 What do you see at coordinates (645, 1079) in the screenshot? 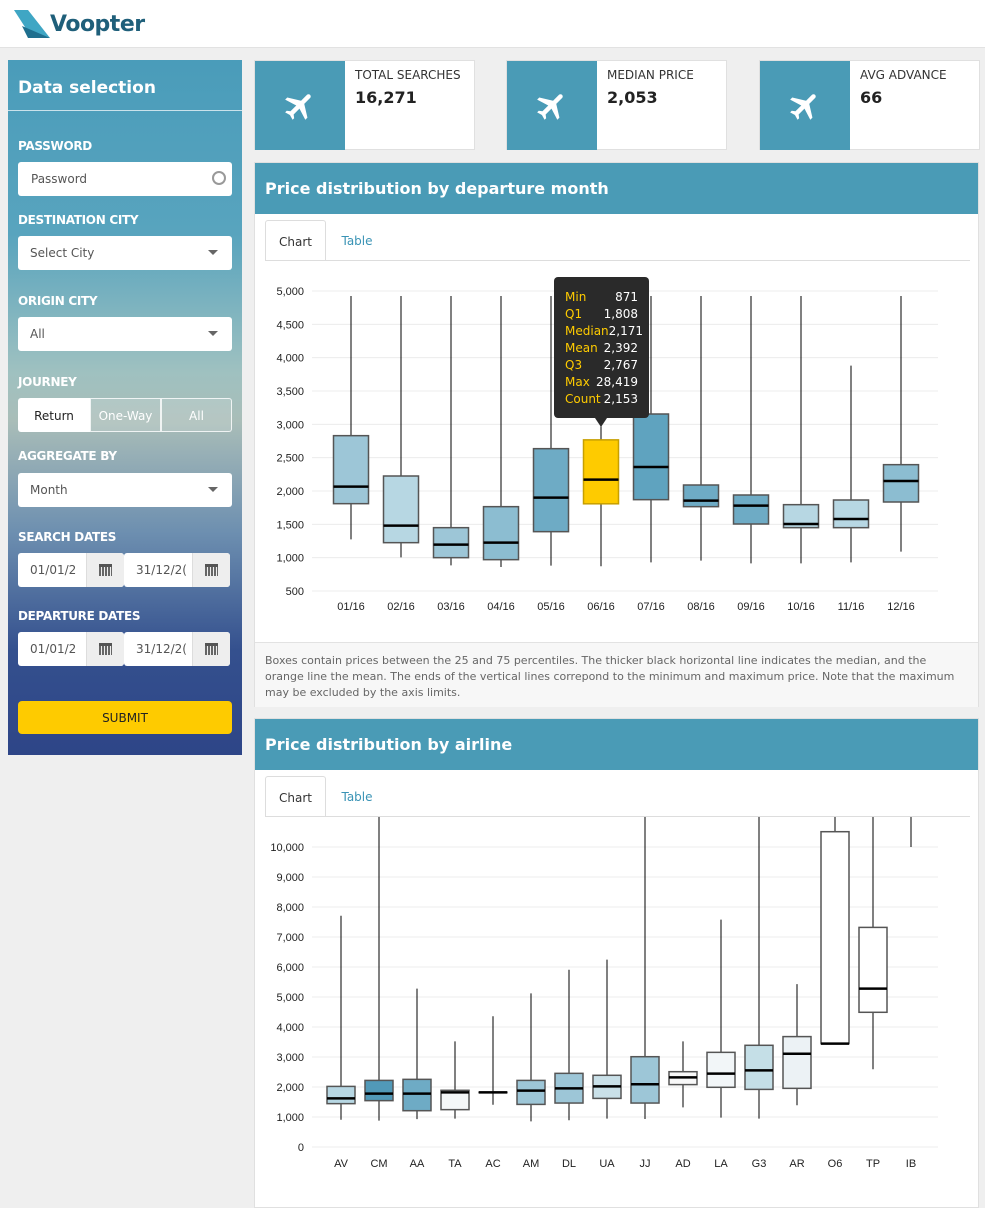
I see `box-JJ` at bounding box center [645, 1079].